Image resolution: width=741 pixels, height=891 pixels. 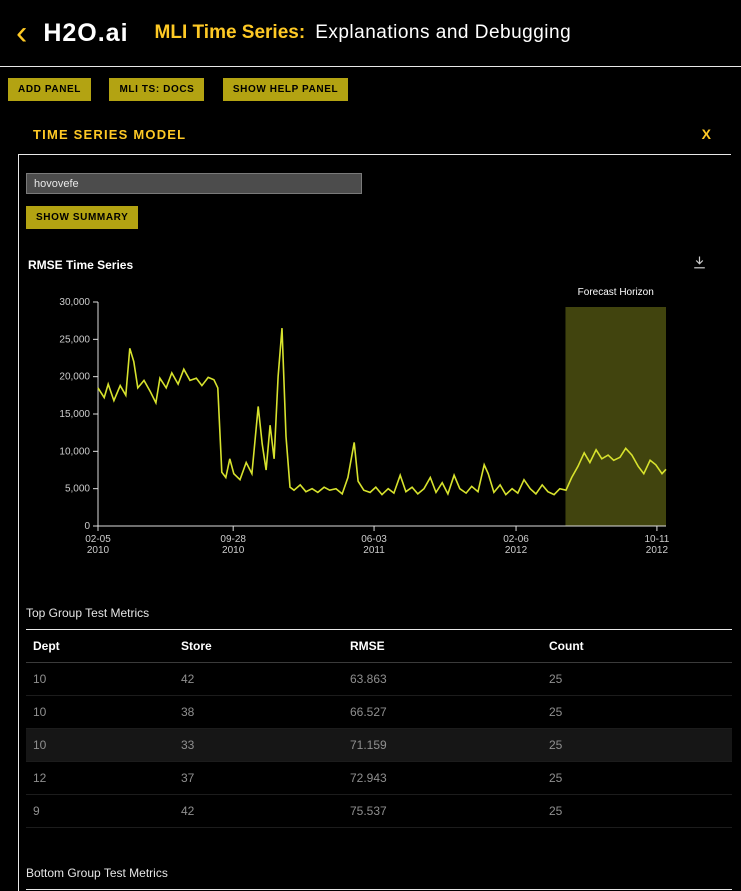 I want to click on cell-store: 33, so click(x=265, y=745).